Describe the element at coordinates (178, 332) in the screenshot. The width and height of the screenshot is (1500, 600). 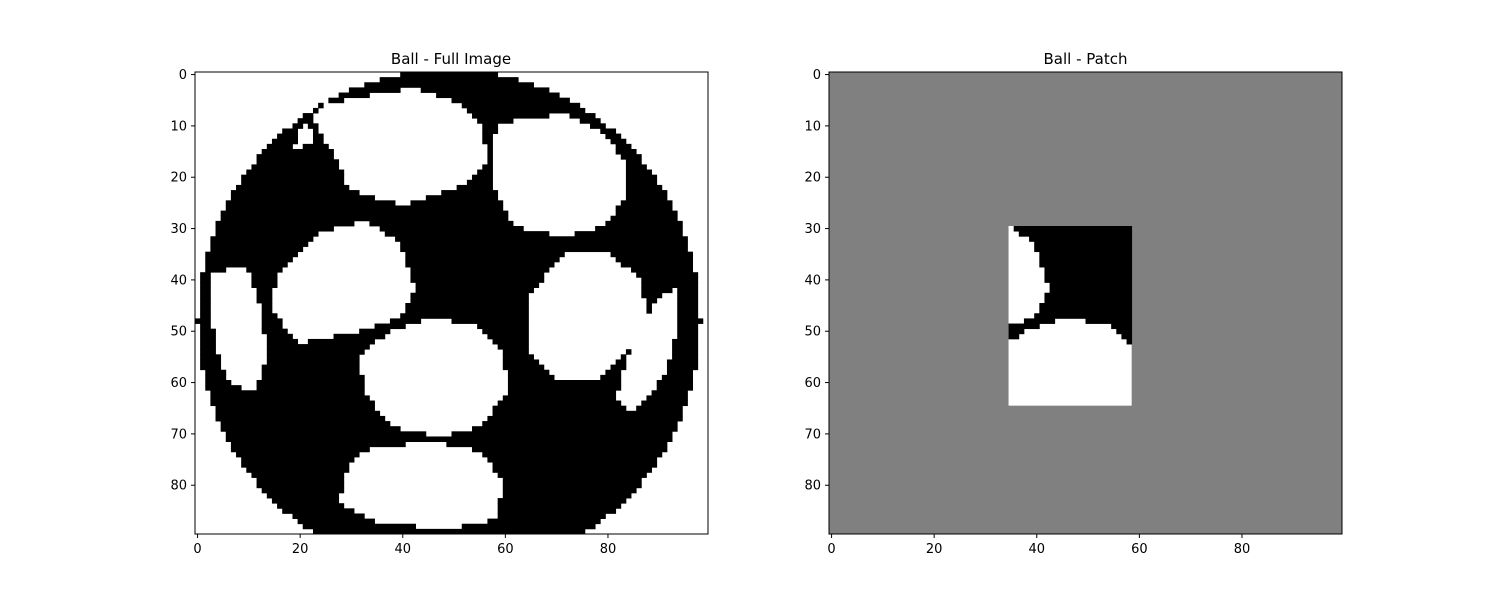
I see `y-tick-label: 50` at that location.